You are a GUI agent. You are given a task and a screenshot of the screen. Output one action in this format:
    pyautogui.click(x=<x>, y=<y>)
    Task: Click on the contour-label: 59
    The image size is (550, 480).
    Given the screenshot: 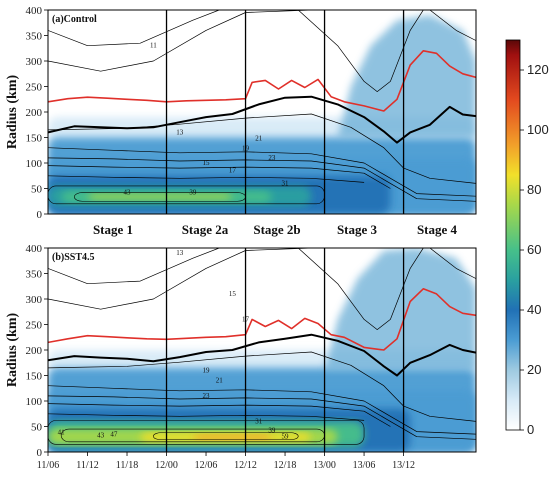 What is the action you would take?
    pyautogui.click(x=286, y=437)
    